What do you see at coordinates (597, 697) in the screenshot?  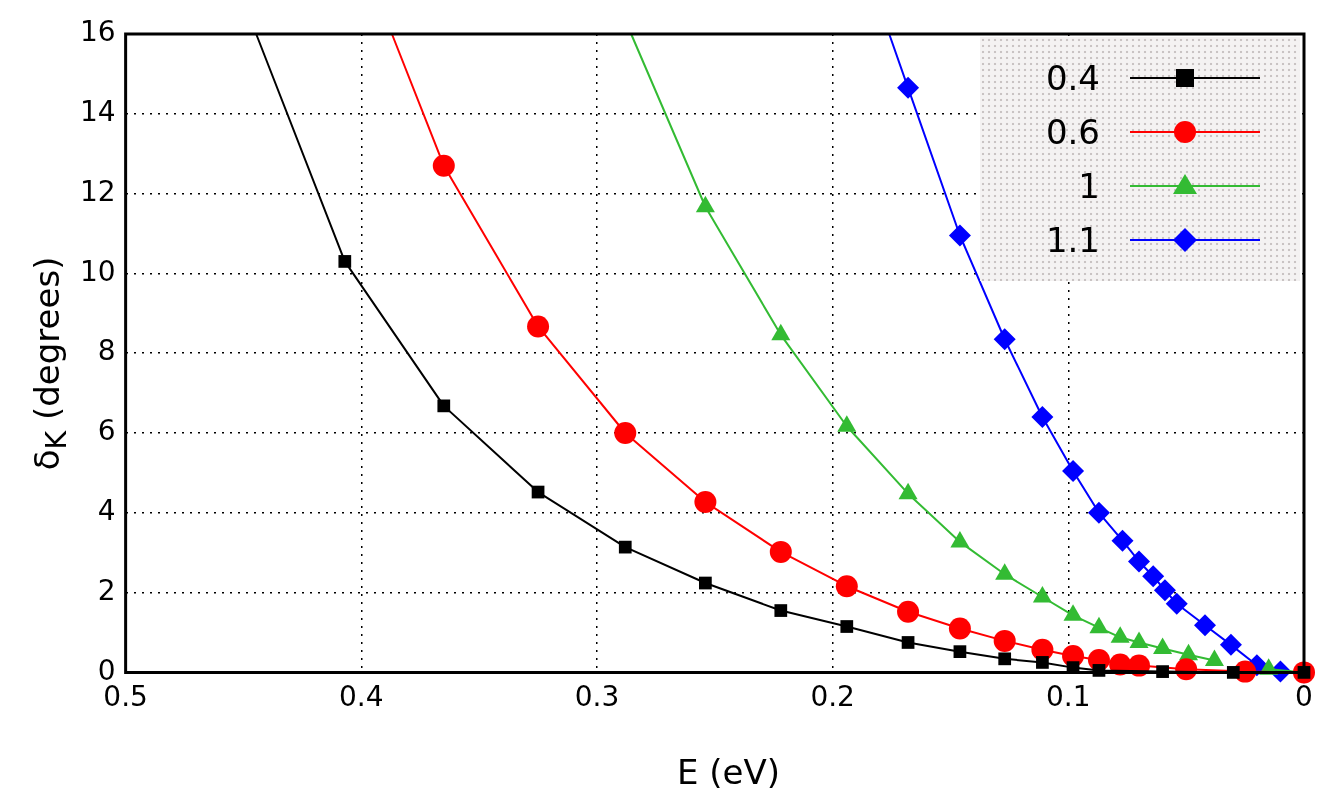 I see `x-tick-label: 0.3` at bounding box center [597, 697].